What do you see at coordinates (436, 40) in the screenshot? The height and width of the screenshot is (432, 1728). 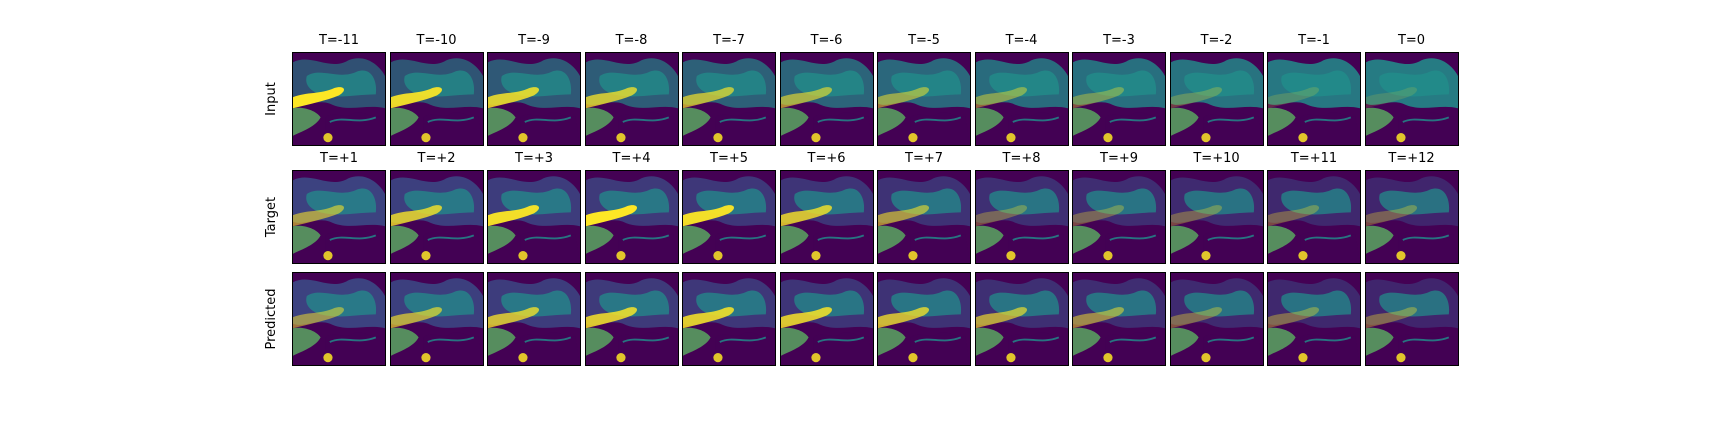 I see `panel-title: T=-10` at bounding box center [436, 40].